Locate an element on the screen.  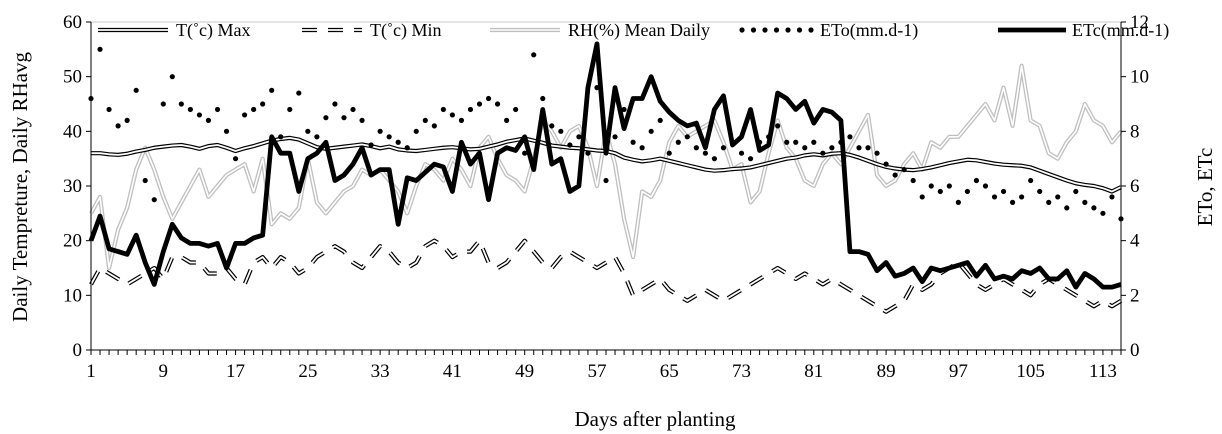
series-dashed-group is located at coordinates (606, 276).